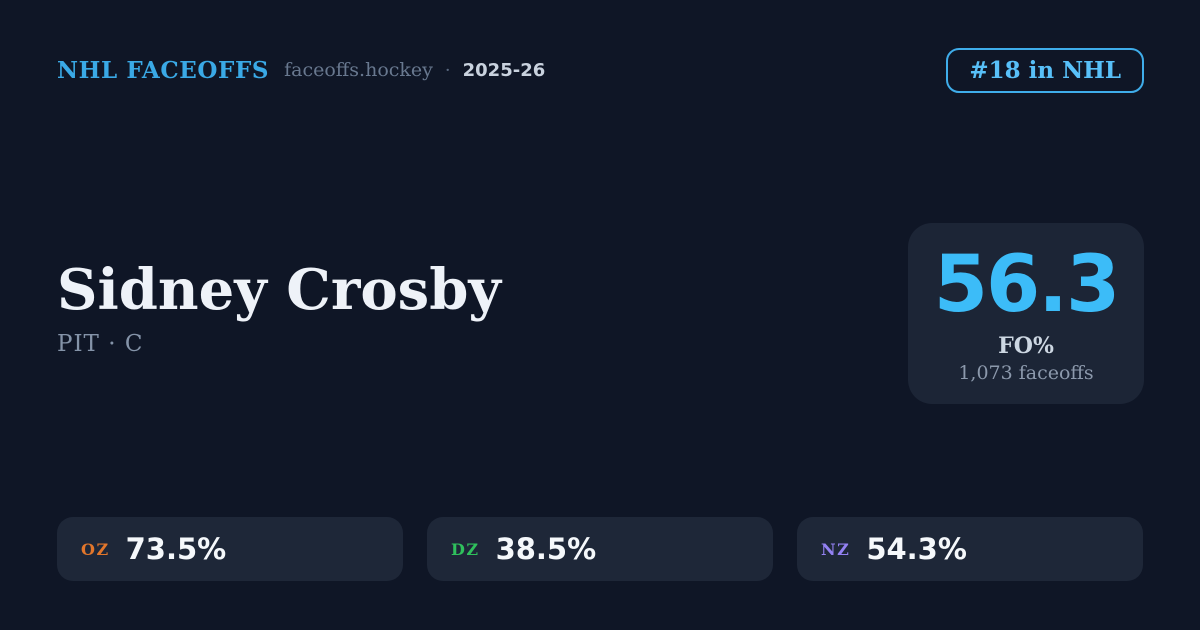  Describe the element at coordinates (1045, 70) in the screenshot. I see `league-rank-badge: #18 in NHL` at that location.